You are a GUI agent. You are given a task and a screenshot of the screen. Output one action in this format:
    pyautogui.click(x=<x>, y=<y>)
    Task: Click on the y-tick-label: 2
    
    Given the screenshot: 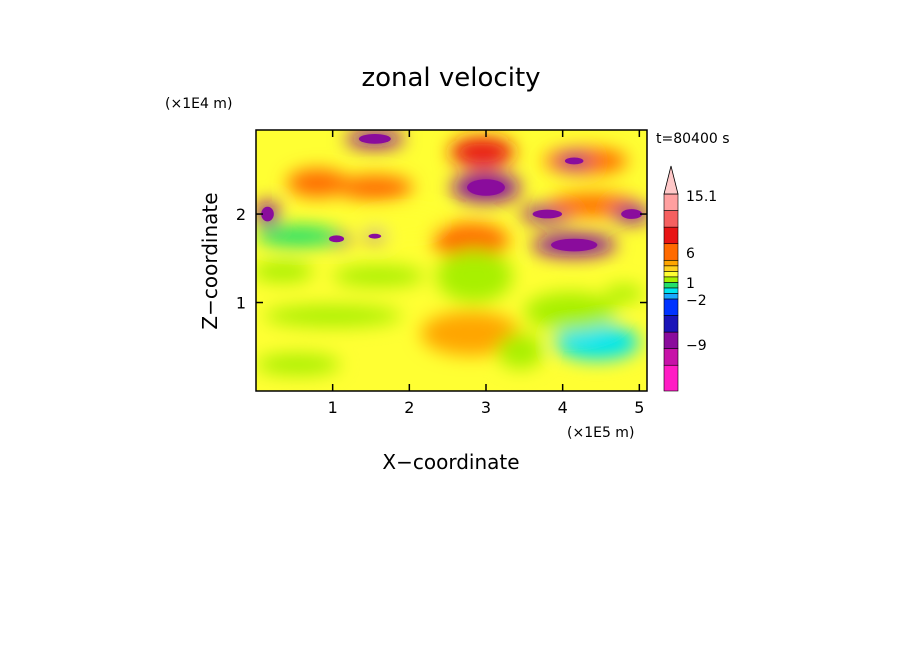 What is the action you would take?
    pyautogui.click(x=241, y=214)
    